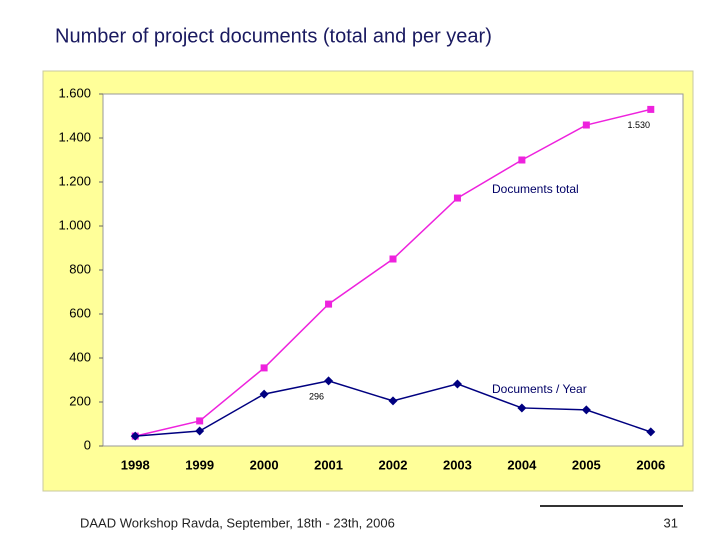 The image size is (720, 540). Describe the element at coordinates (586, 464) in the screenshot. I see `x-tick-label: 2005` at that location.